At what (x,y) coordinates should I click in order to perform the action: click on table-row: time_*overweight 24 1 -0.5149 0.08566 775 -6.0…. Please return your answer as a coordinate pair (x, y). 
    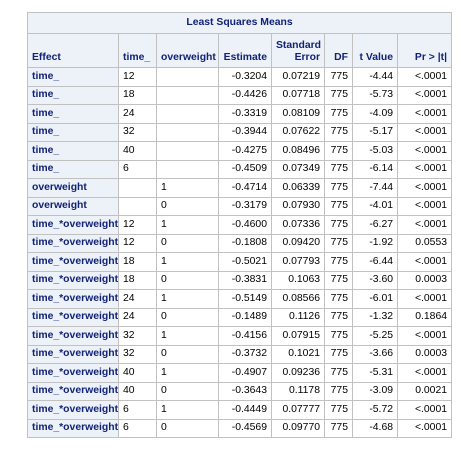
    Looking at the image, I should click on (240, 299).